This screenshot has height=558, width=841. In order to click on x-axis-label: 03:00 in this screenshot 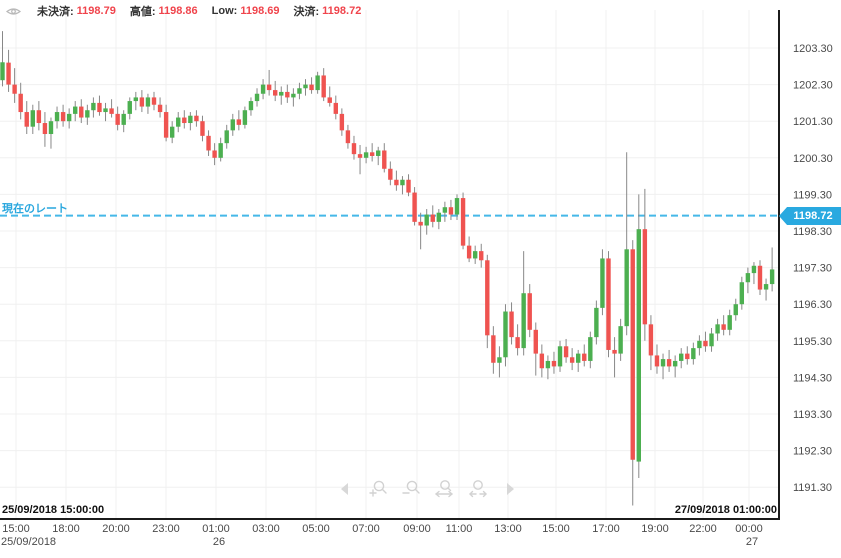, I will do `click(266, 529)`.